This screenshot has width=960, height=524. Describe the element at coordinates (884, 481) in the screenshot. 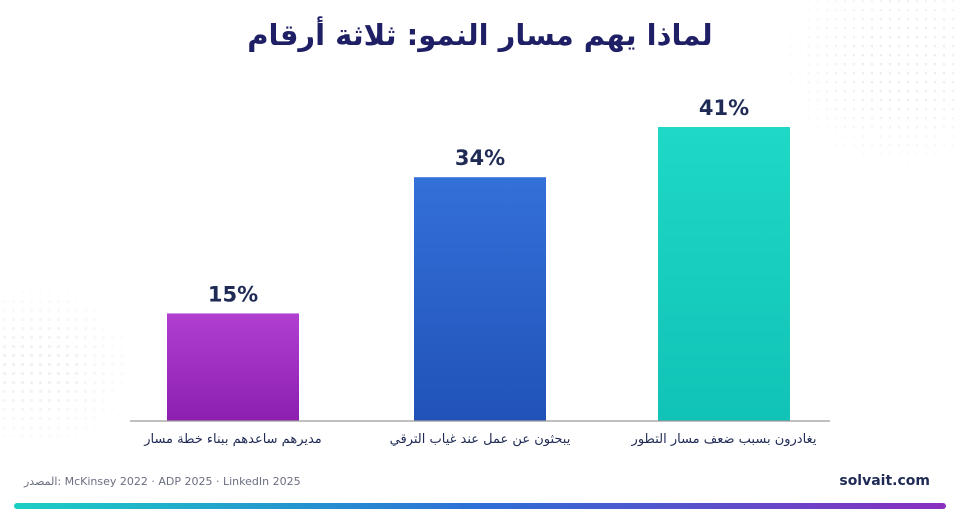

I see `brand-link: solvait.com` at that location.